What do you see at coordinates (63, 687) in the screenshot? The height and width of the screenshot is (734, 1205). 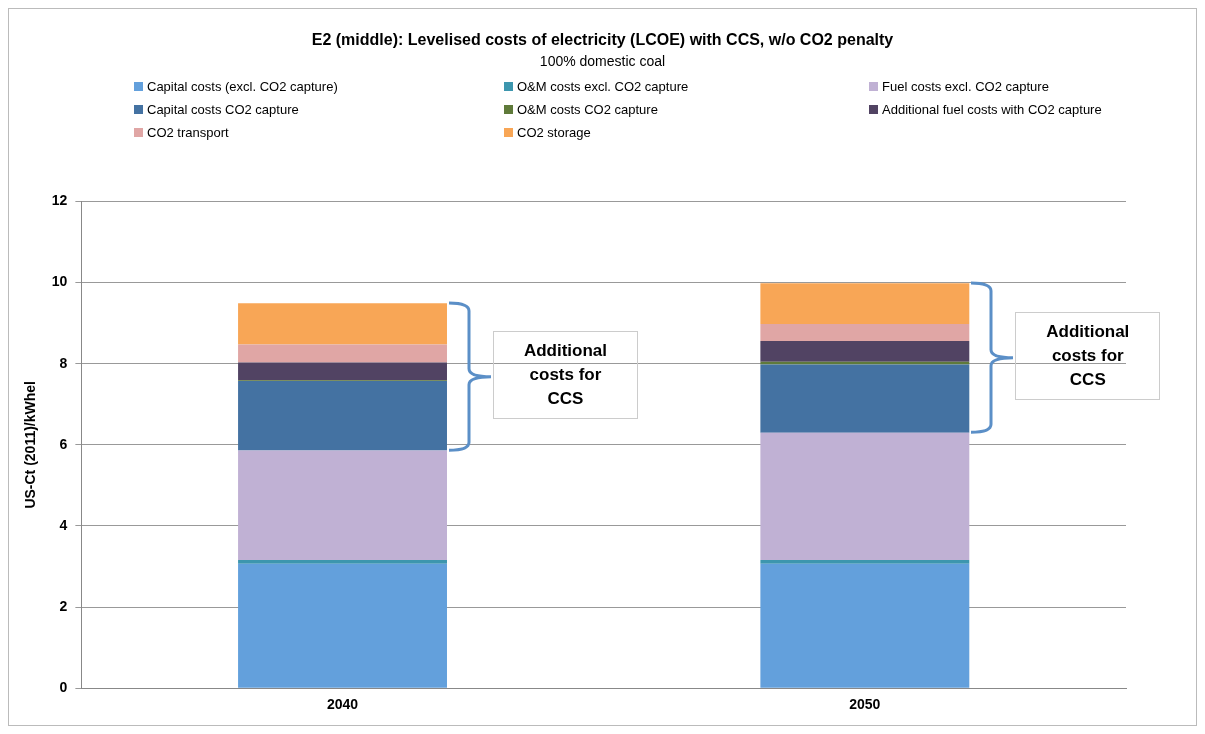 I see `y-tick-label: 0` at bounding box center [63, 687].